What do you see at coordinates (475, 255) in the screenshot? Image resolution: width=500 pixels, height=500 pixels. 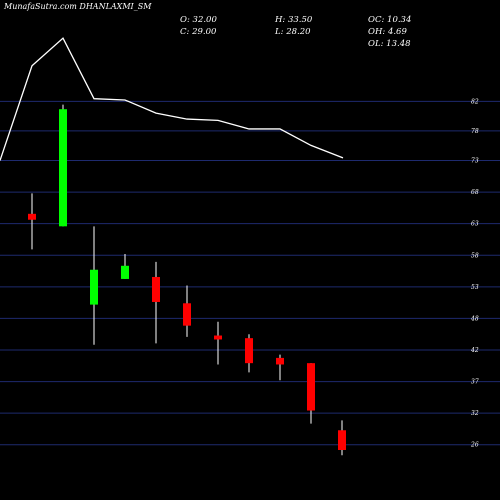 I see `y-tick-label: 58` at bounding box center [475, 255].